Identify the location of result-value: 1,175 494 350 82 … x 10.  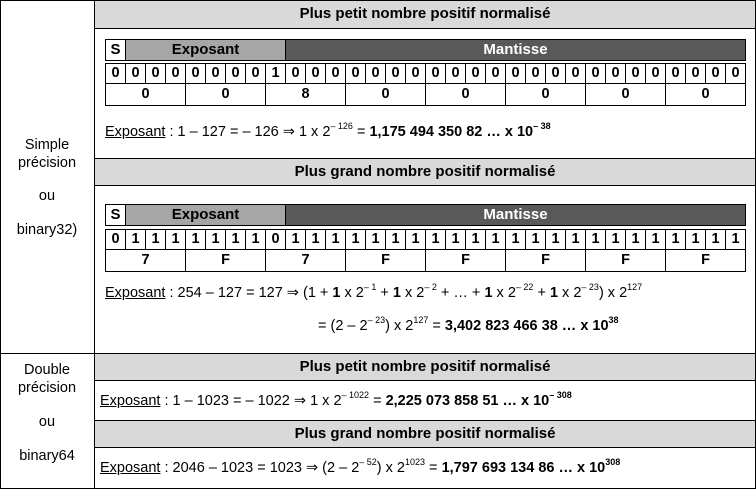
(451, 132).